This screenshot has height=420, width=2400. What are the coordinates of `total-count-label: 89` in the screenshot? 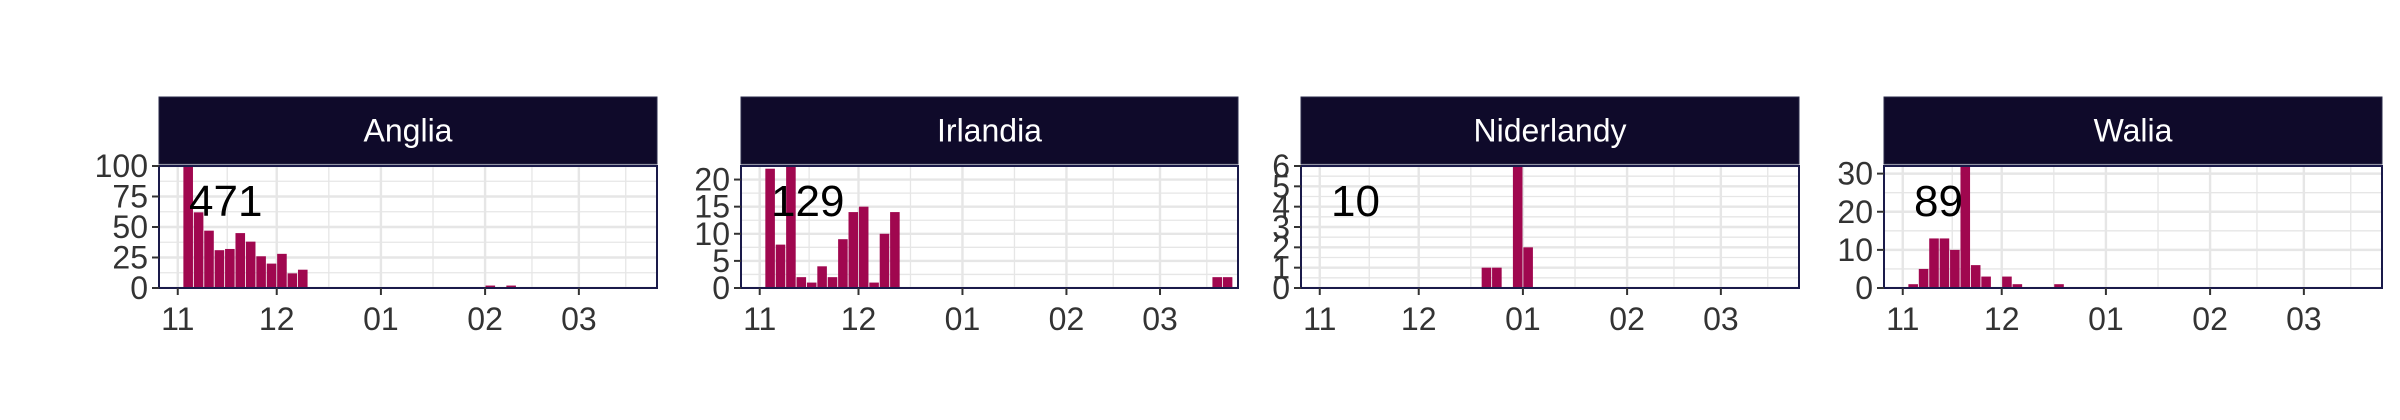 It's located at (1938, 201).